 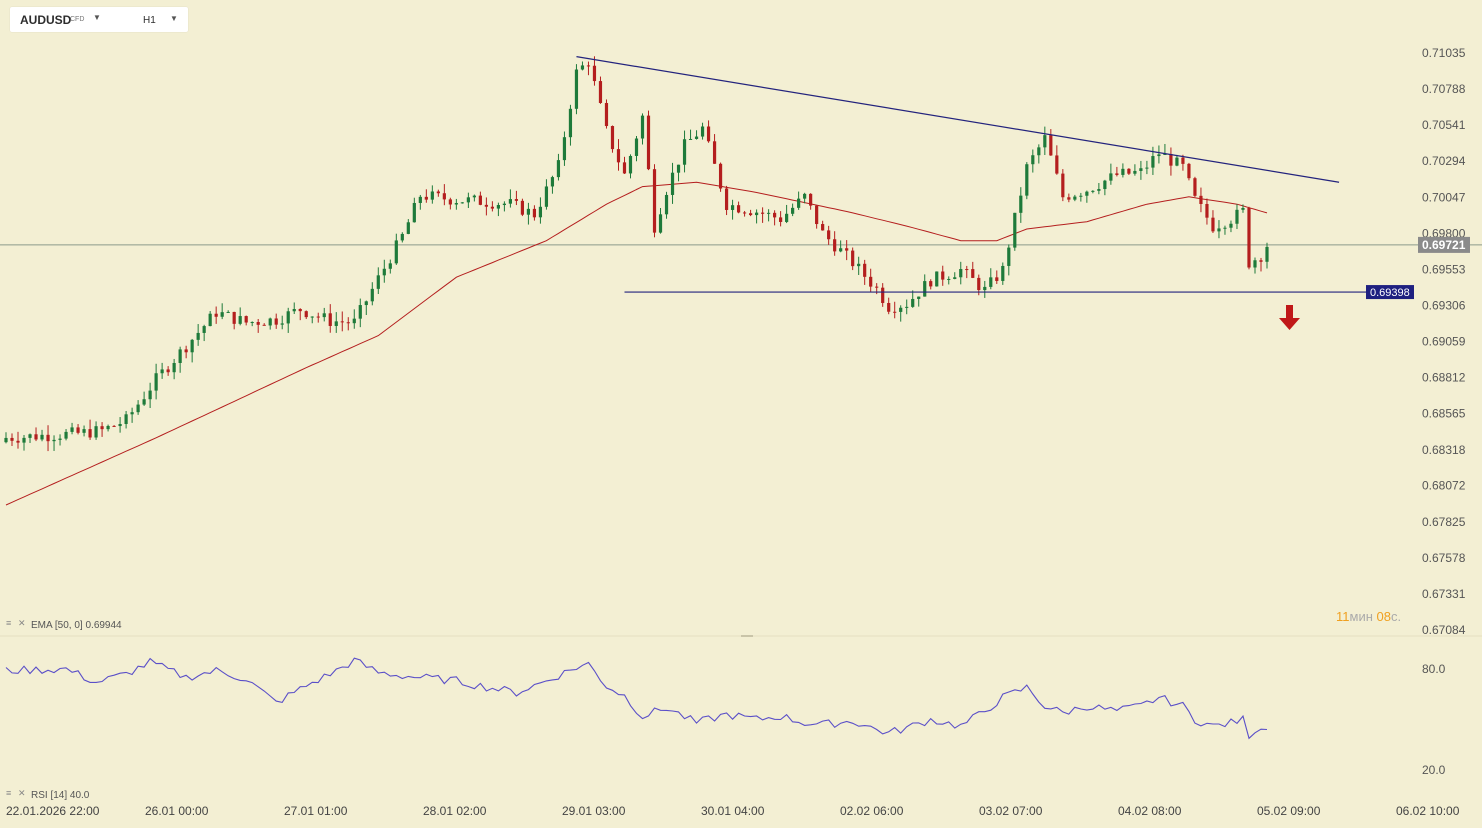 I want to click on support-price-tag, so click(x=1390, y=292).